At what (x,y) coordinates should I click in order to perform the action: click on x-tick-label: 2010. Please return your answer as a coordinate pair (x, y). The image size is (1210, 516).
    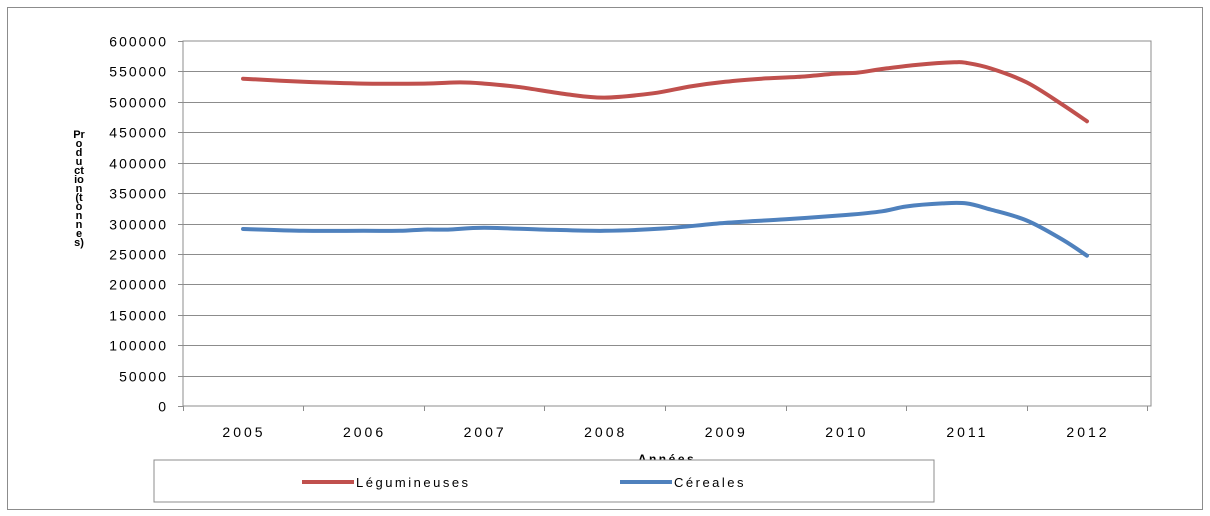
    Looking at the image, I should click on (846, 432).